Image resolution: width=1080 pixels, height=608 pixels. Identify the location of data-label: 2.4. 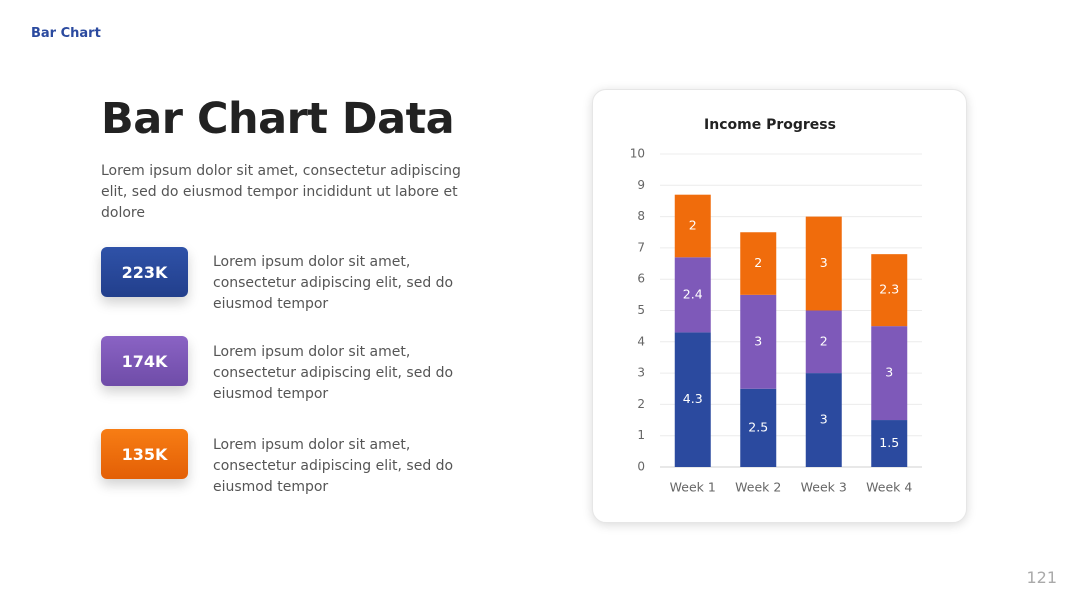
(693, 293).